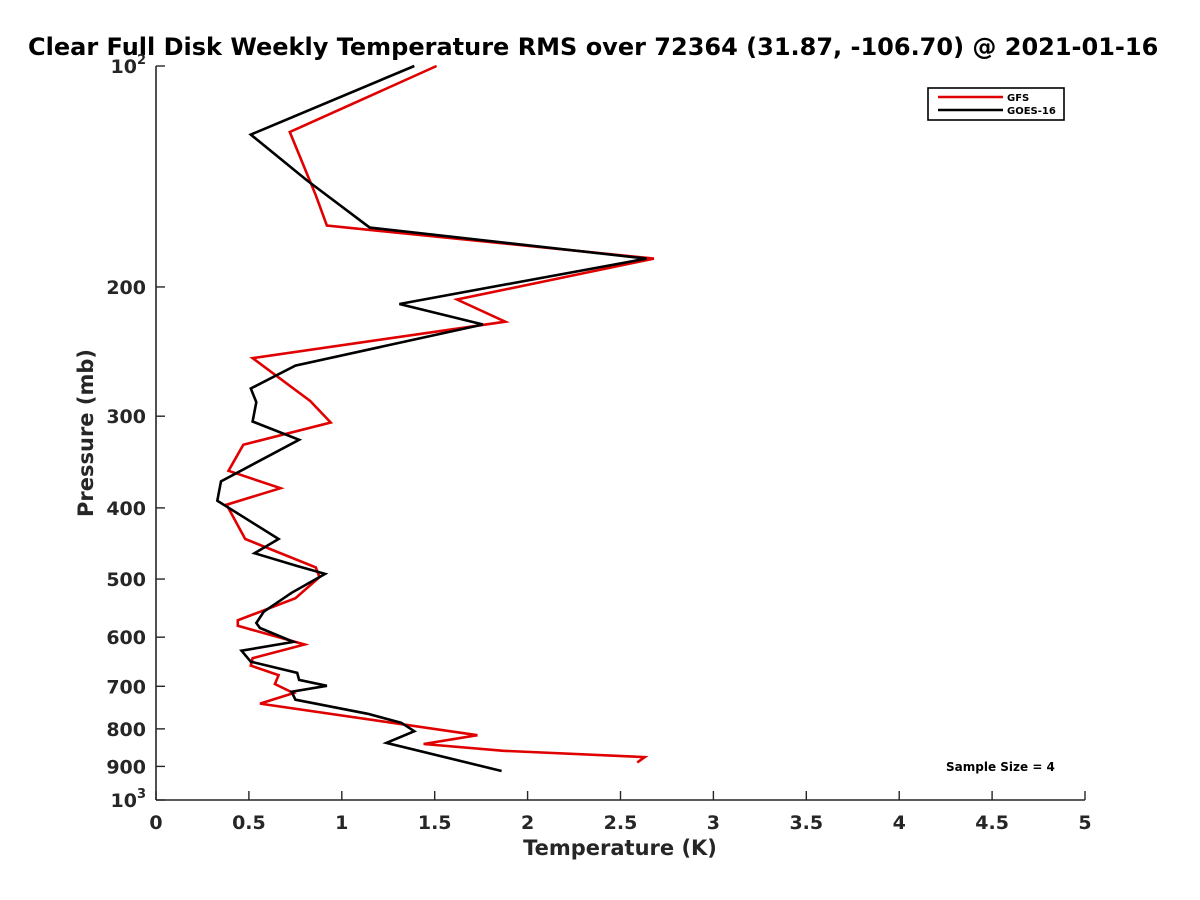 This screenshot has height=900, width=1200. I want to click on legend-box, so click(996, 104).